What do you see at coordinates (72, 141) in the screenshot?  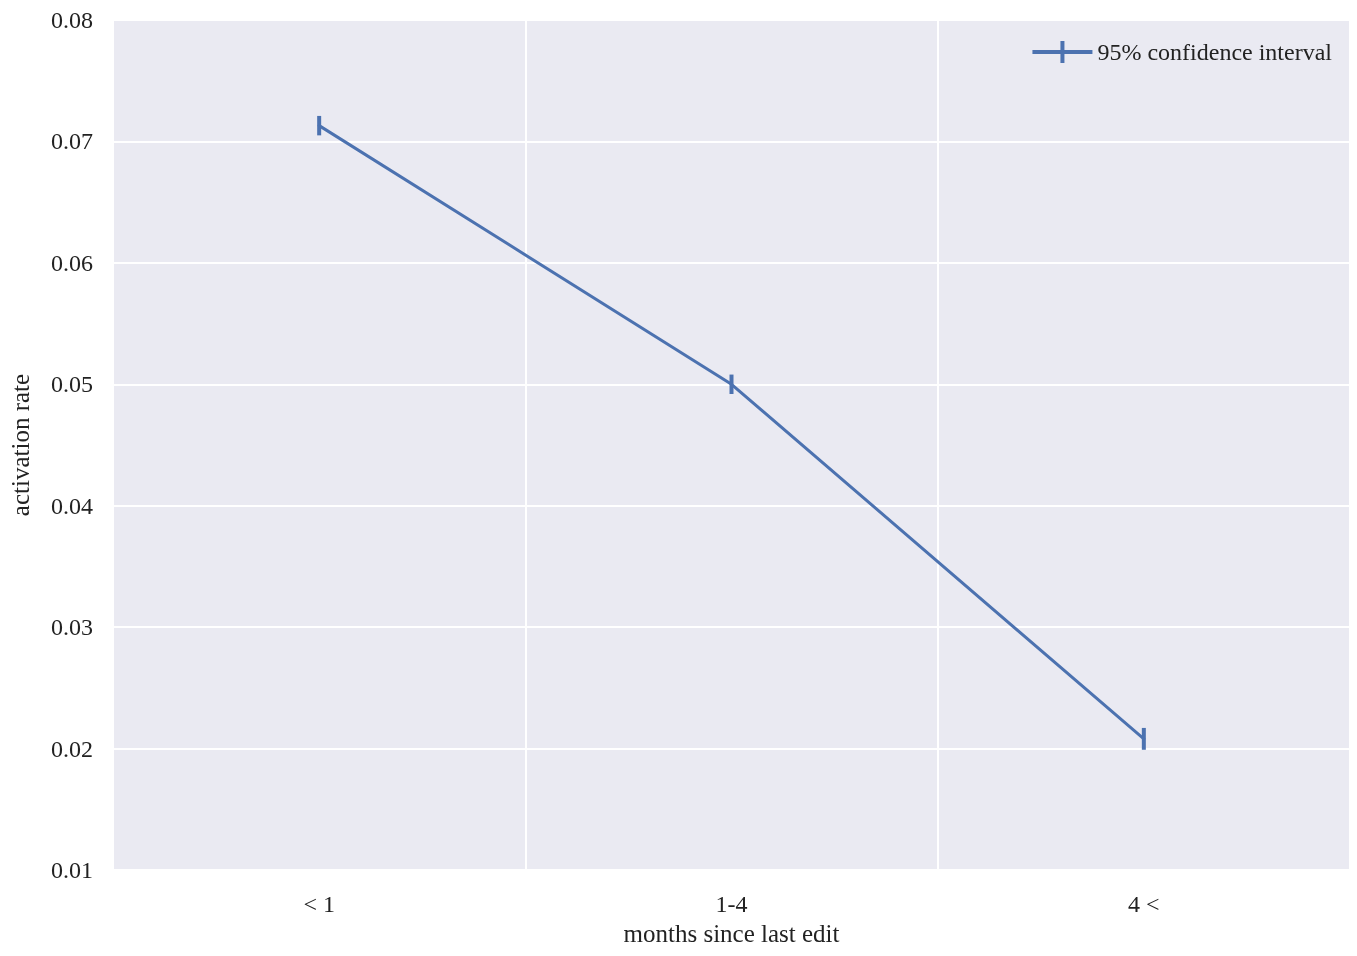 I see `y-tick-label: 0.07` at bounding box center [72, 141].